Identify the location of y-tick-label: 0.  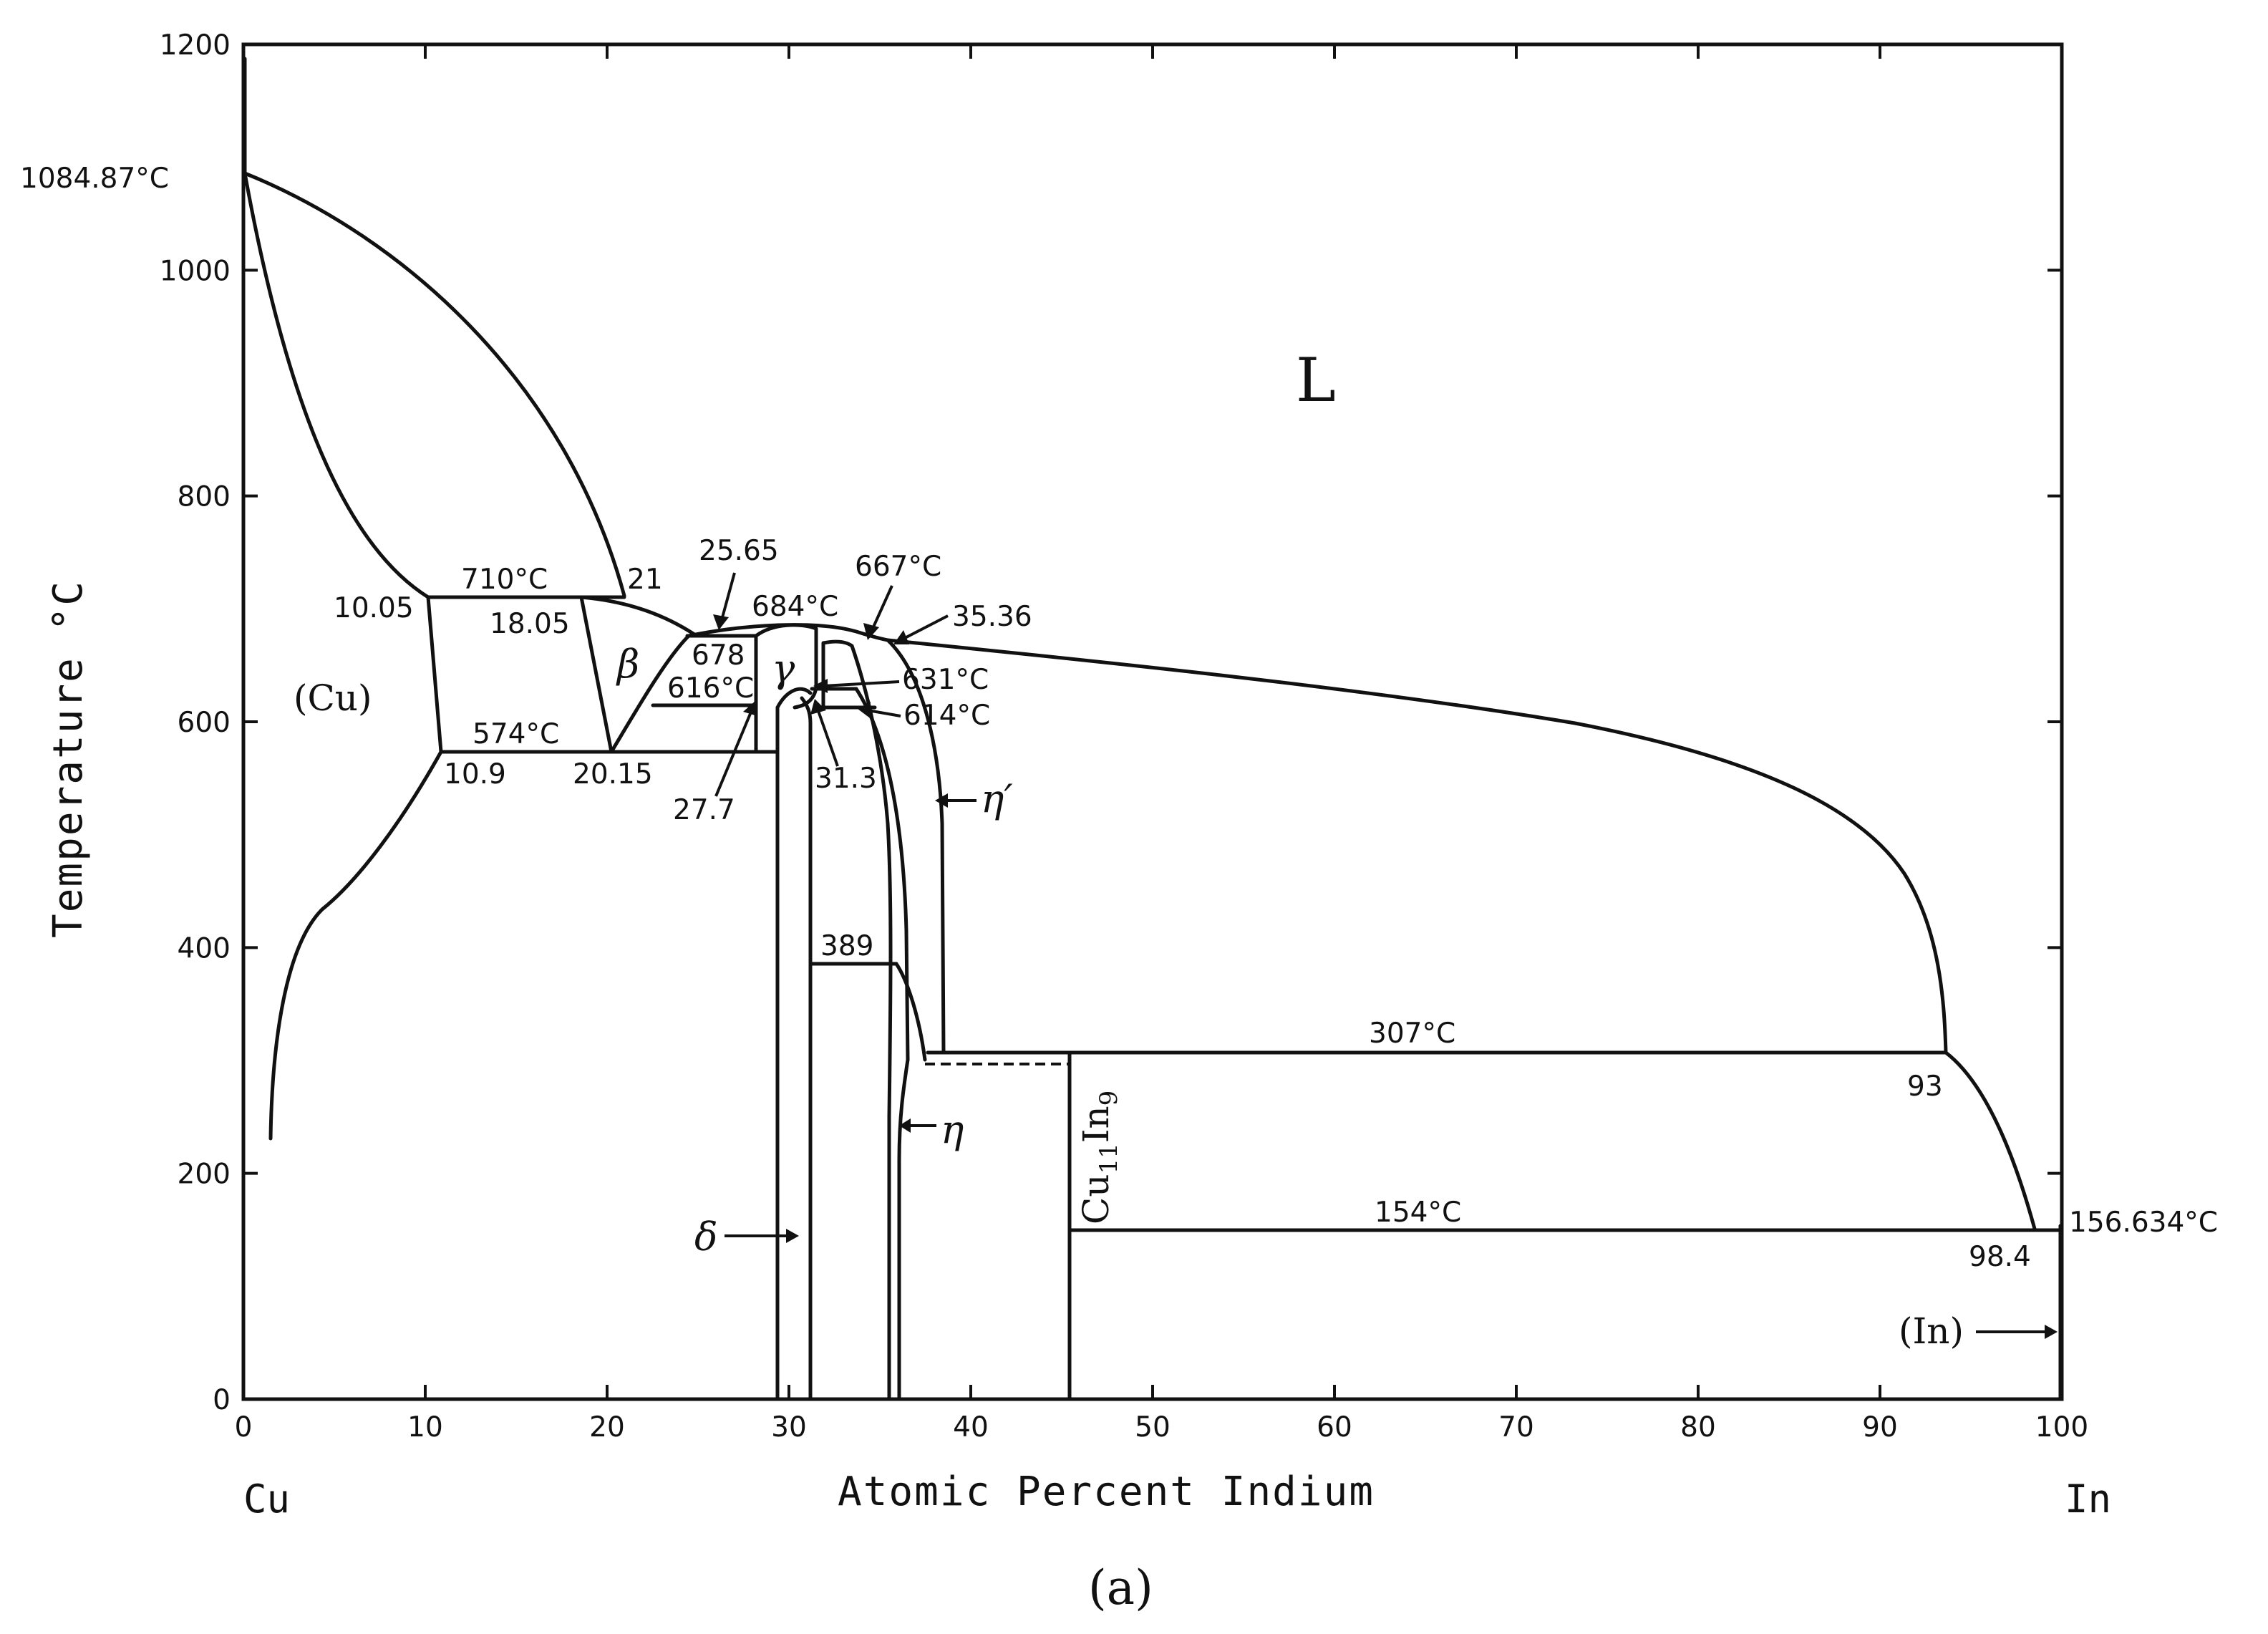
(222, 1400).